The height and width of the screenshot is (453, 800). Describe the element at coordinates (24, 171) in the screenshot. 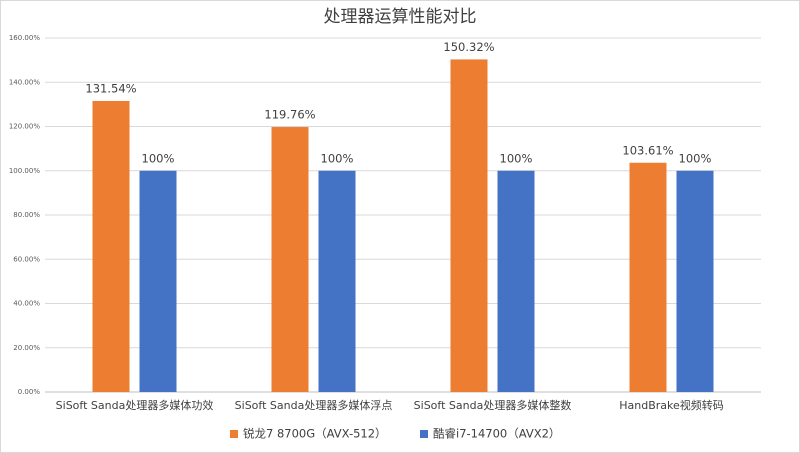

I see `y-tick-label: 100.00%` at that location.